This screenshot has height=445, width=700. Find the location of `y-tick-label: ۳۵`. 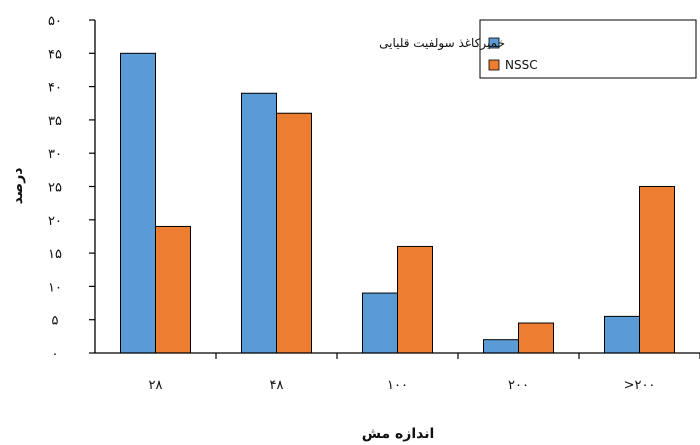

y-tick-label: ۳۵ is located at coordinates (55, 121).